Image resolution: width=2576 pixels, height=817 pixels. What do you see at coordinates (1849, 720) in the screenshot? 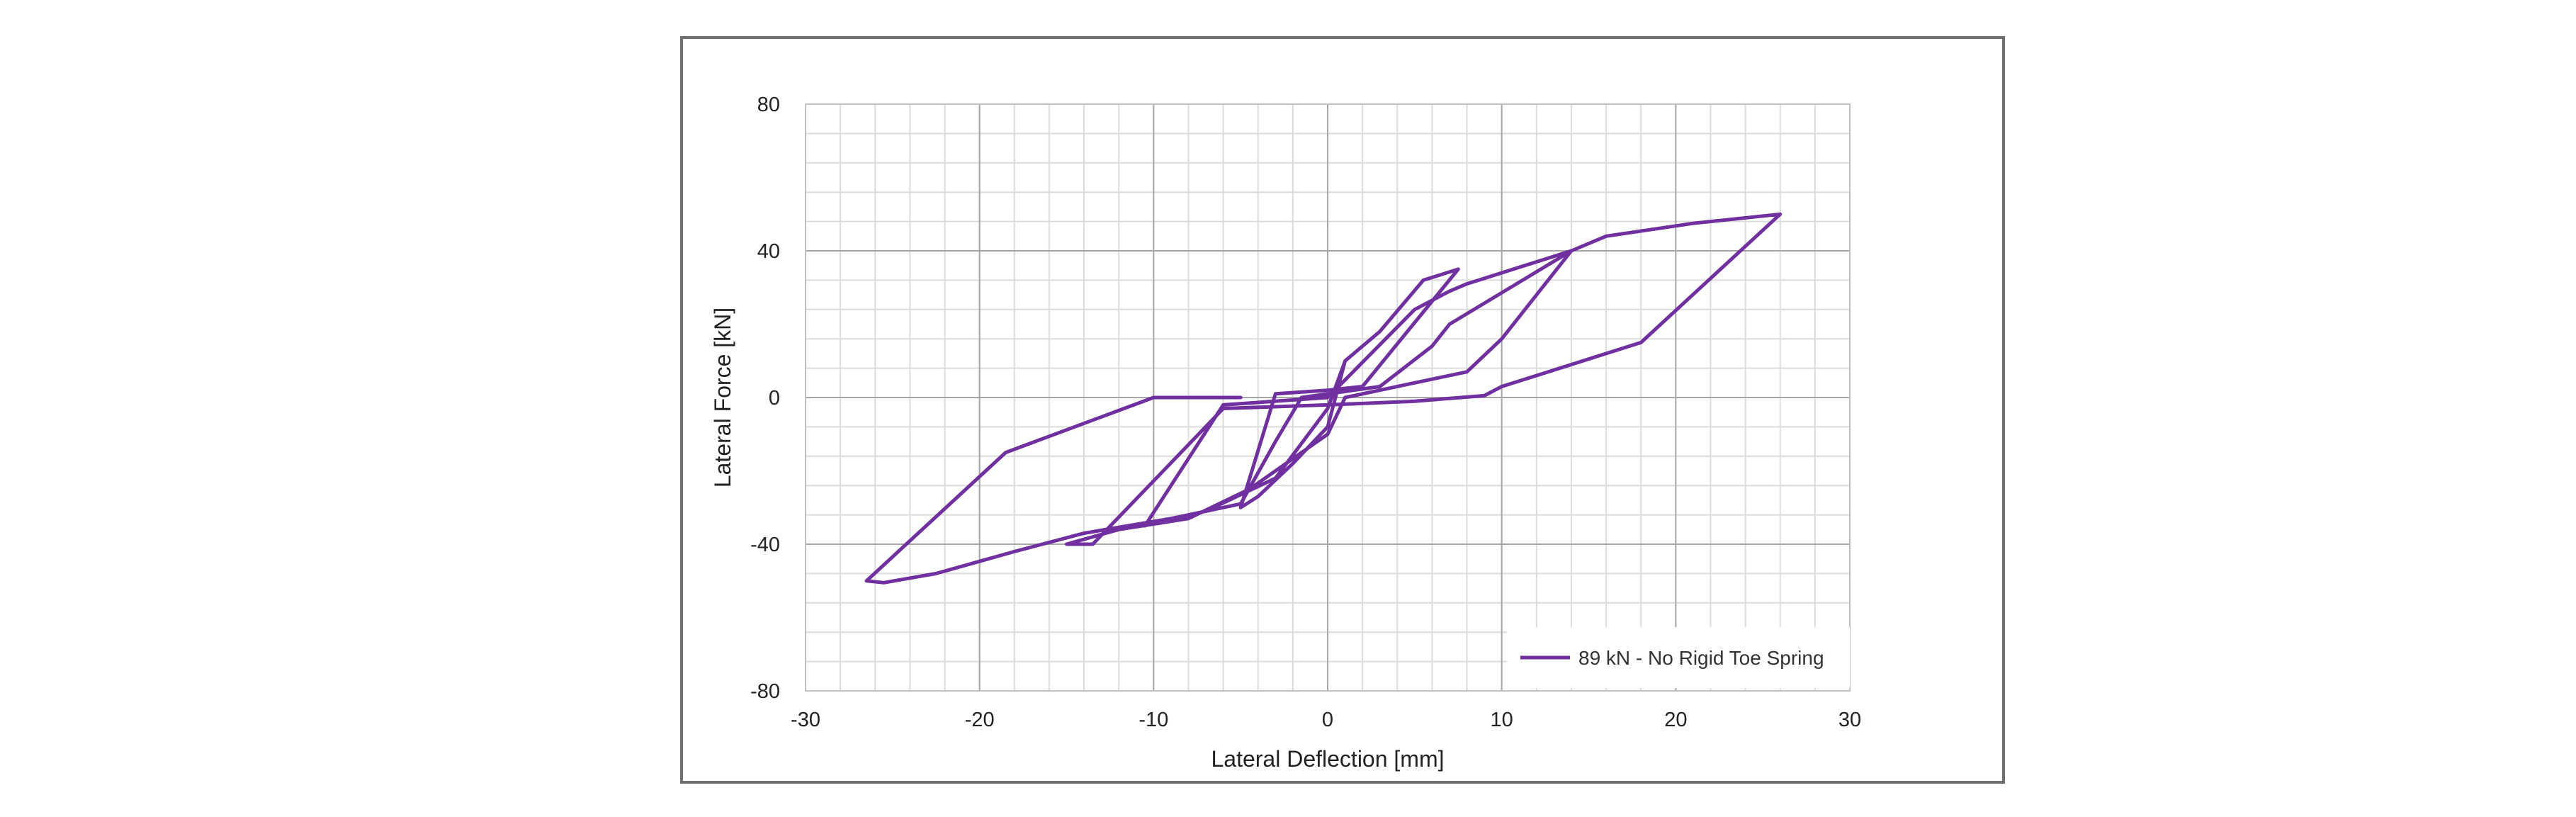
I see `x-tick-label: 30` at bounding box center [1849, 720].